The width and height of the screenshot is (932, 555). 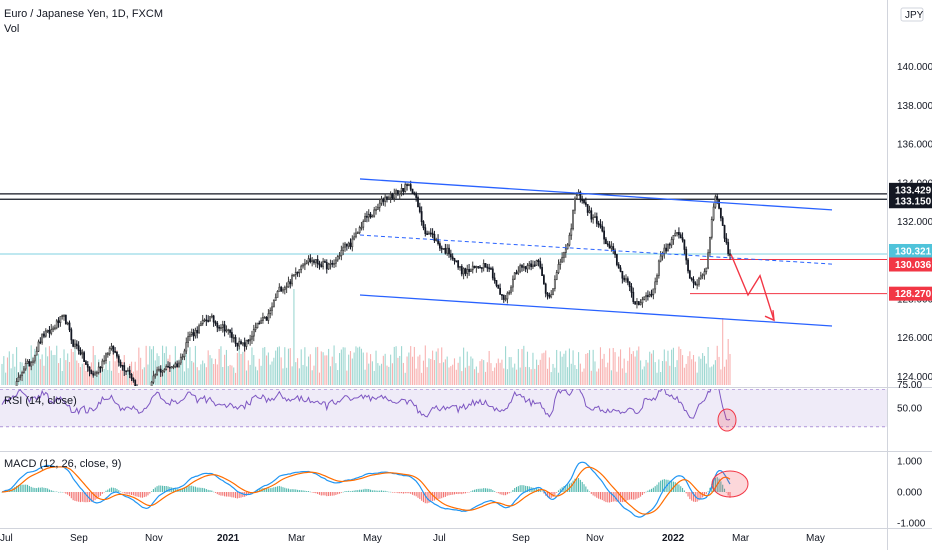 What do you see at coordinates (83, 14) in the screenshot?
I see `symbol-title: Euro / Japanese Yen, 1D, FXCM` at bounding box center [83, 14].